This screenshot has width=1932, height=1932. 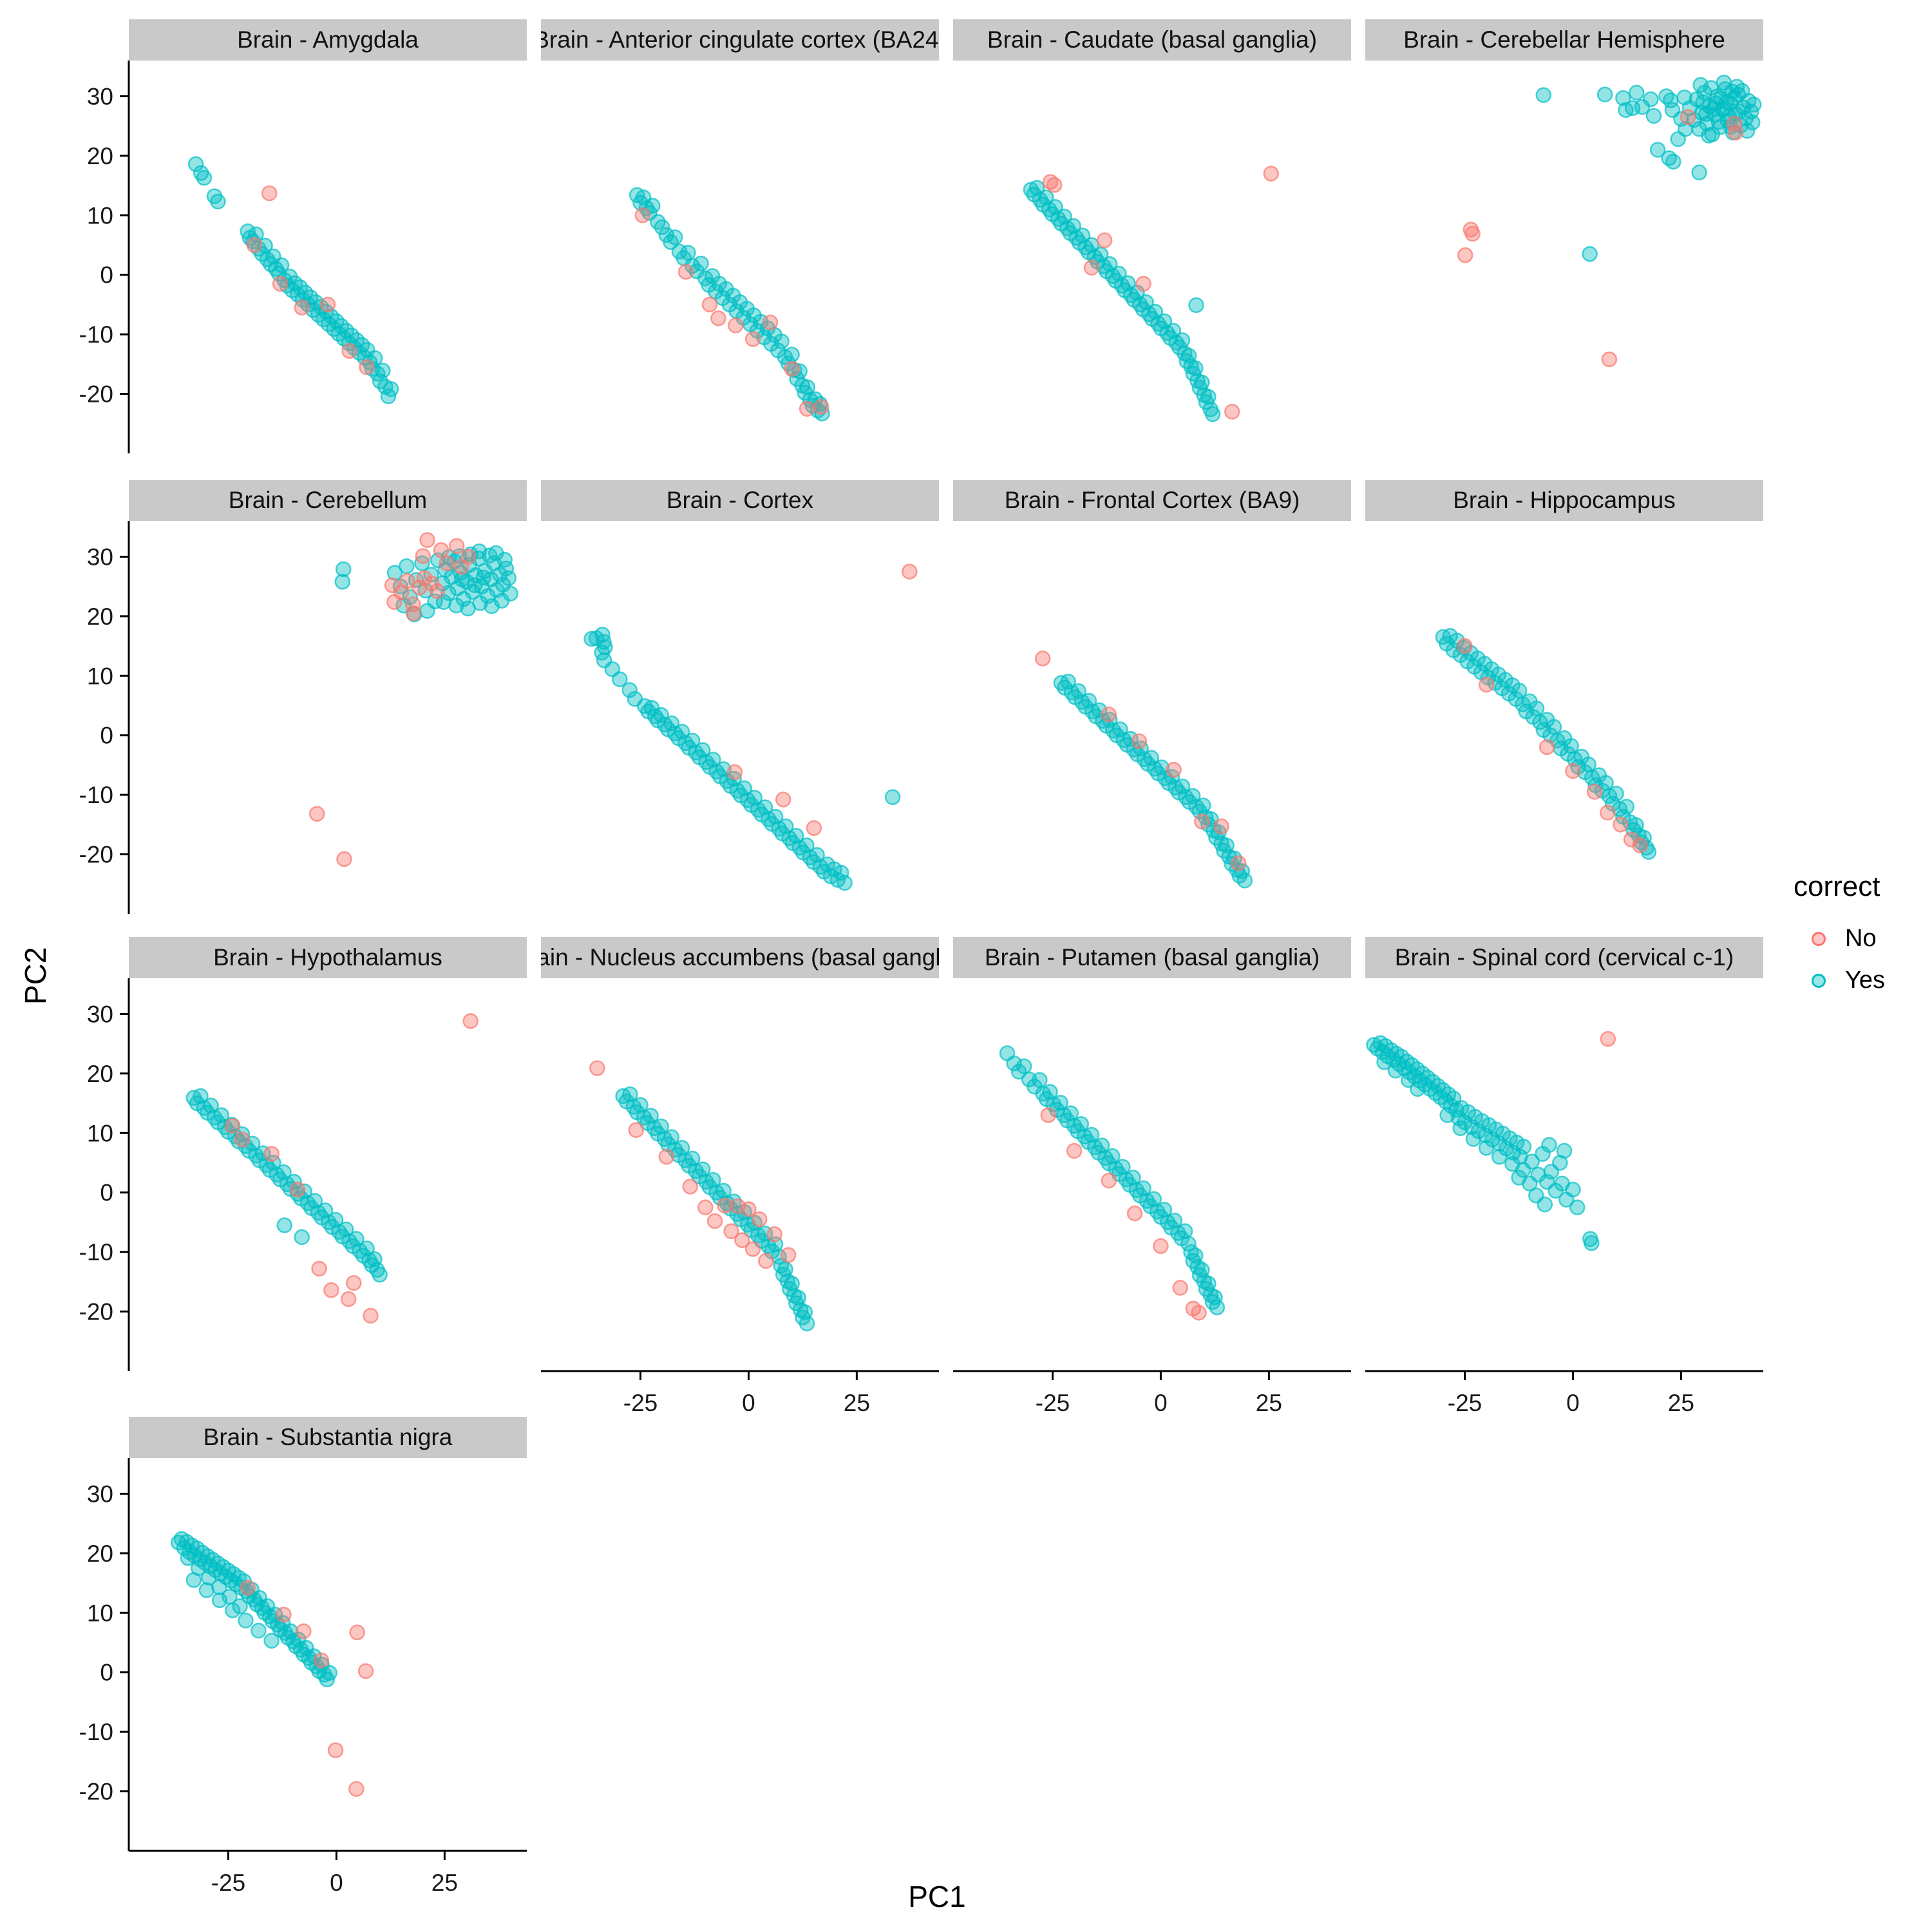 I want to click on facet-title: Brain - Substantia nigra, so click(x=328, y=1437).